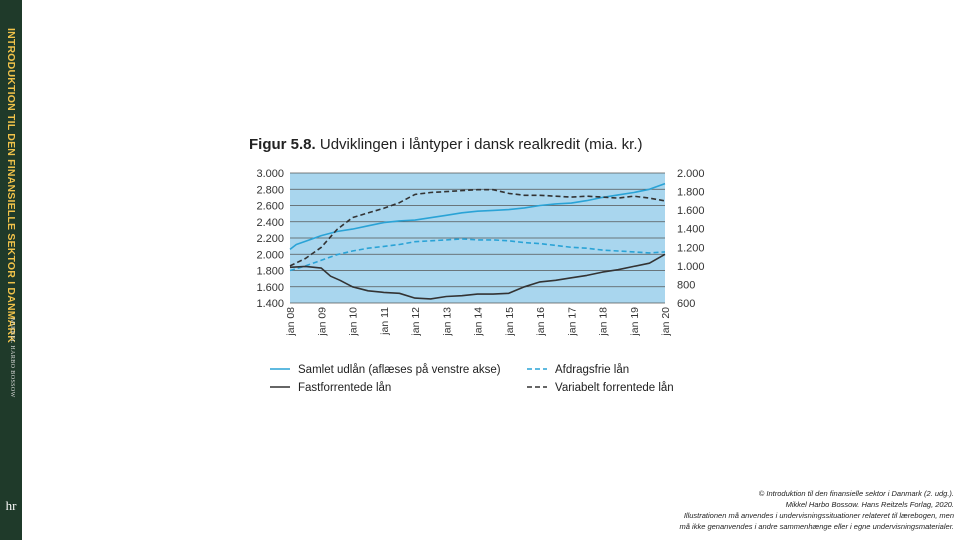 Image resolution: width=960 pixels, height=540 pixels. I want to click on right-axis-tick: 800, so click(686, 285).